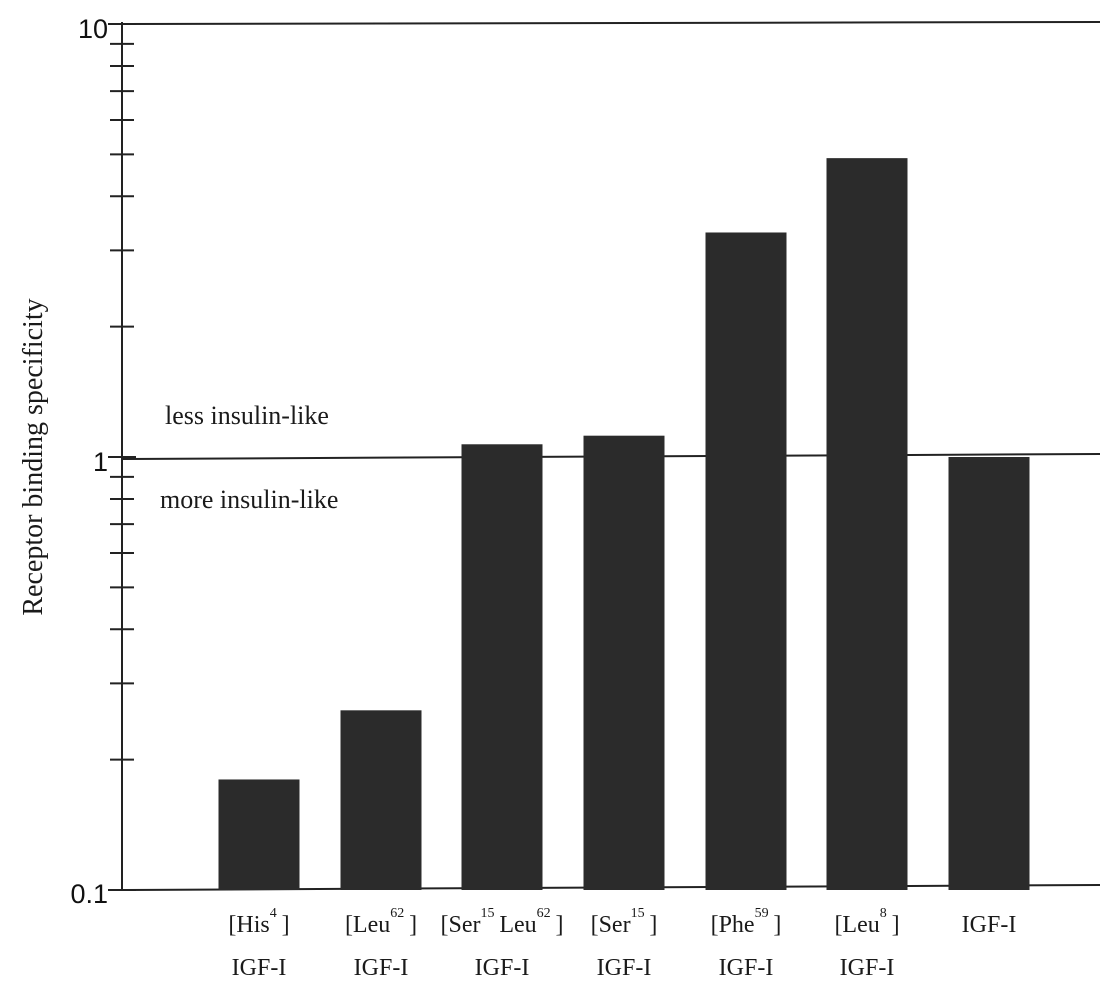 Image resolution: width=1100 pixels, height=982 pixels. I want to click on annotation-more-insulin-like: more insulin-like, so click(249, 499).